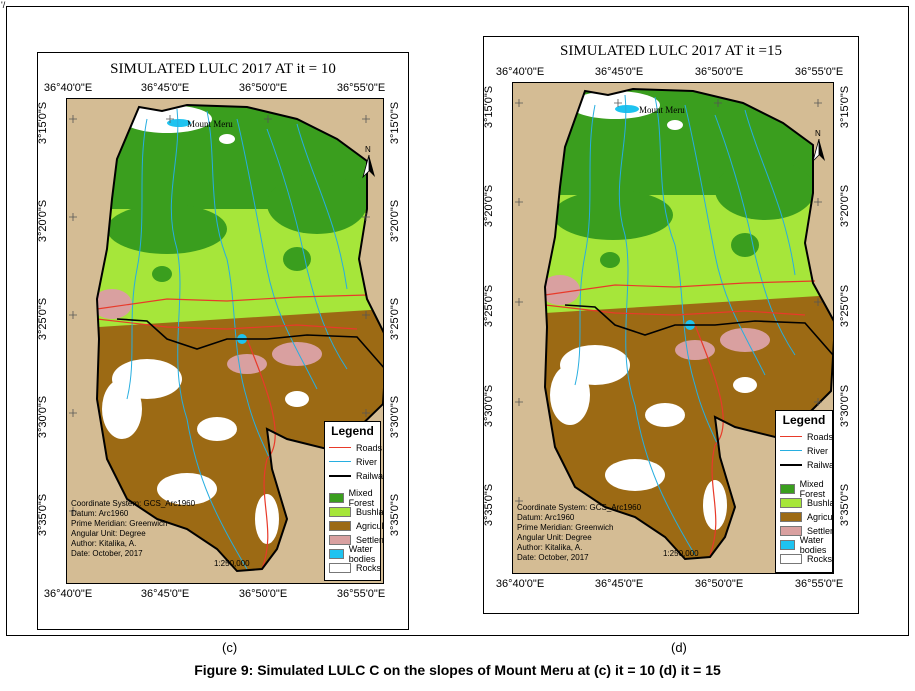 Image resolution: width=915 pixels, height=691 pixels. I want to click on panel-caption-d: (d), so click(679, 647).